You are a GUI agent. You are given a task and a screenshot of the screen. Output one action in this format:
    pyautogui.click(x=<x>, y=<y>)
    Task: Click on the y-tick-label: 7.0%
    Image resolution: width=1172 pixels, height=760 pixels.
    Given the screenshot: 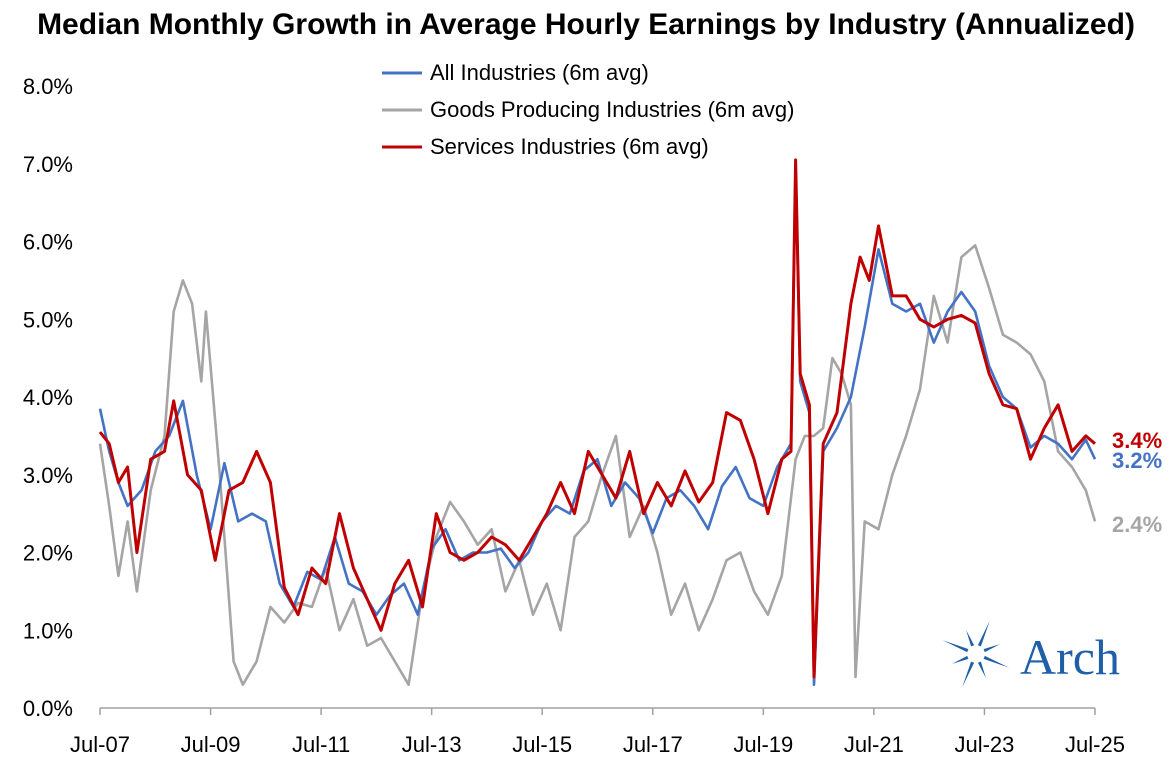 What is the action you would take?
    pyautogui.click(x=48, y=164)
    